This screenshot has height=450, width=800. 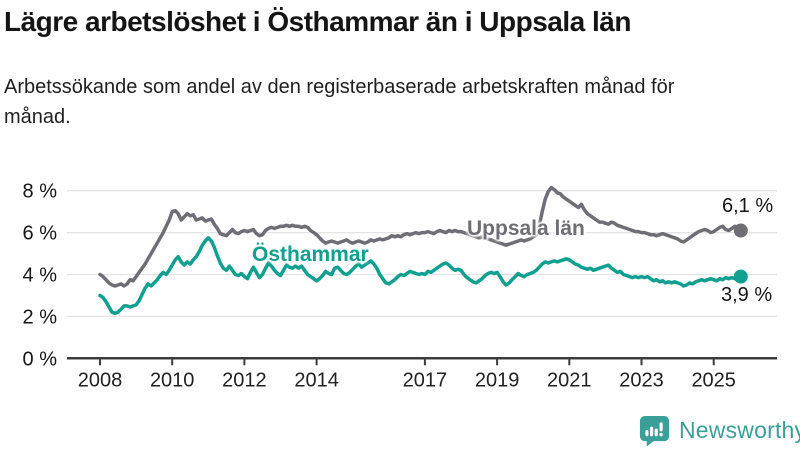 What do you see at coordinates (316, 380) in the screenshot?
I see `x-tick-label: 2014` at bounding box center [316, 380].